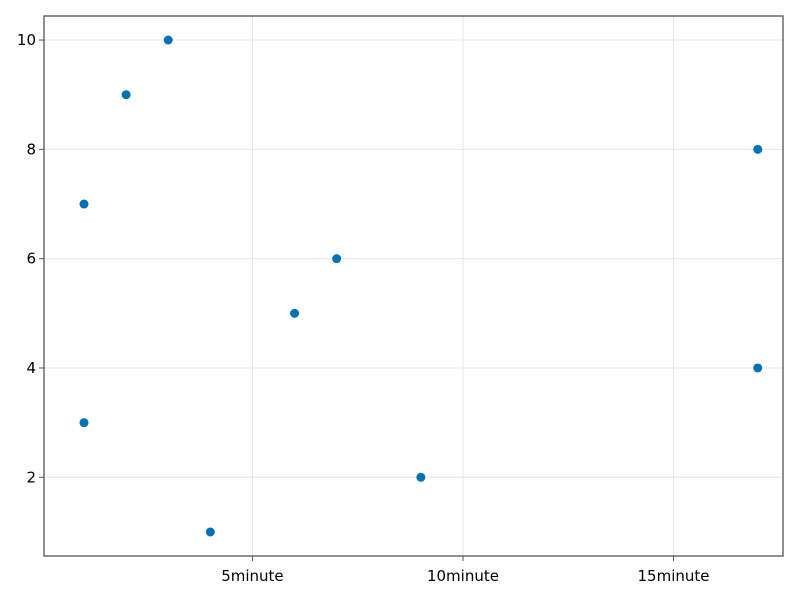  Describe the element at coordinates (463, 576) in the screenshot. I see `x-tick-label: 10minute` at that location.